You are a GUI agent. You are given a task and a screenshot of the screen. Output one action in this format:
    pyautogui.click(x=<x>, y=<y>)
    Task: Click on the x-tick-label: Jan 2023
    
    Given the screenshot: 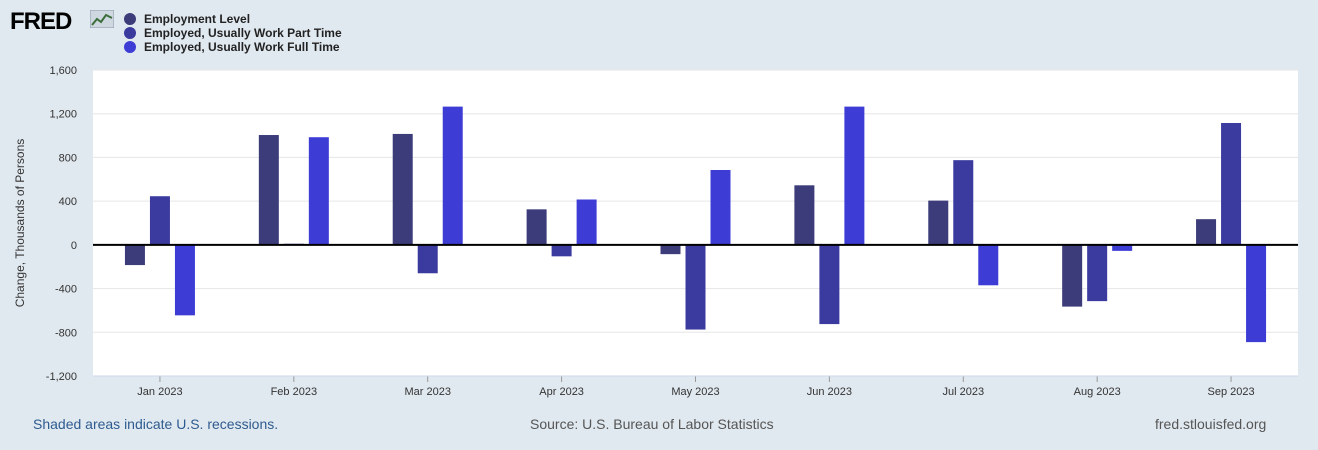 What is the action you would take?
    pyautogui.click(x=159, y=392)
    